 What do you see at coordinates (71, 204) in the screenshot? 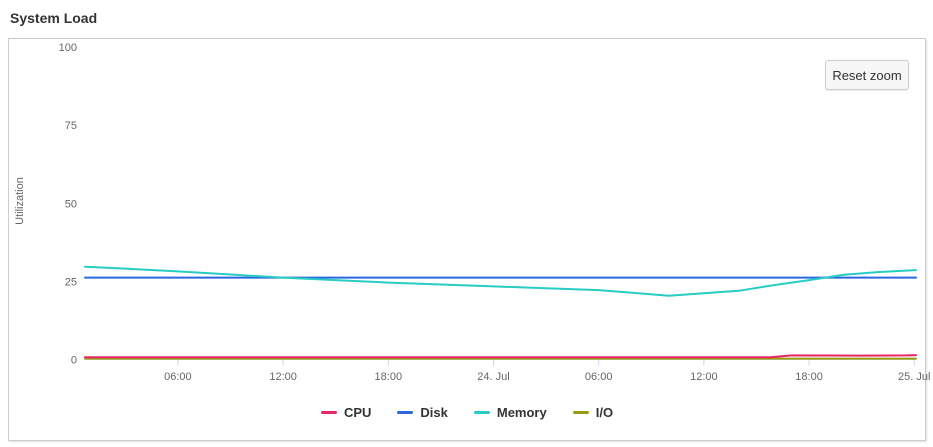
I see `y-tick-label: 50` at bounding box center [71, 204].